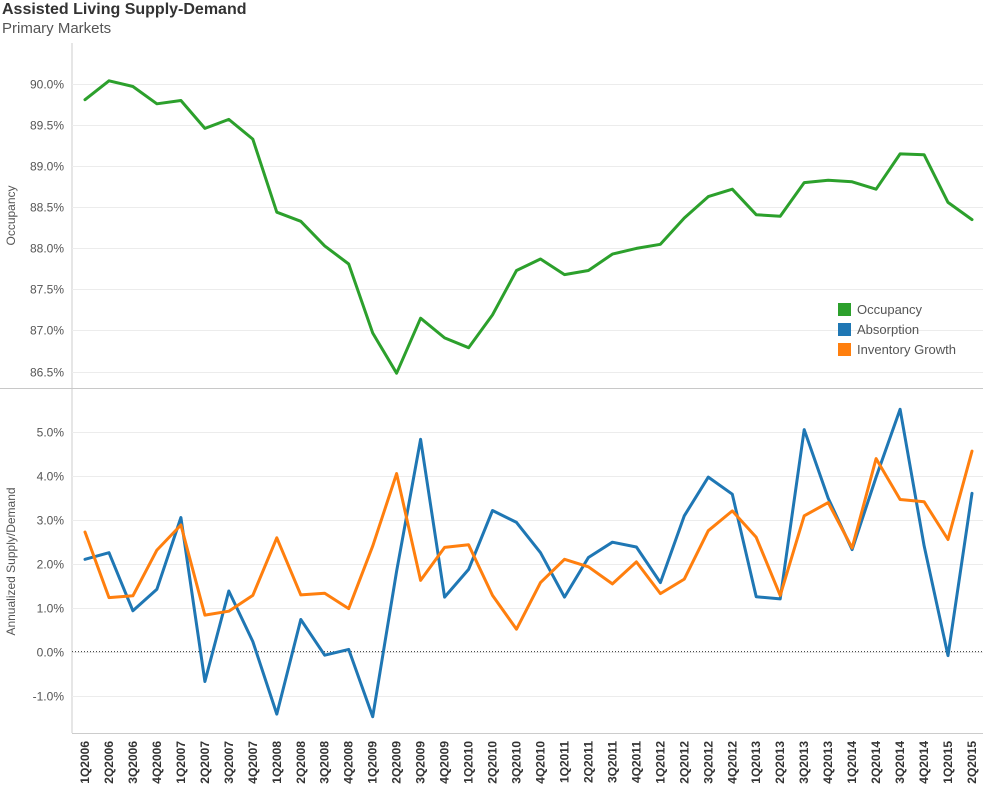  I want to click on y-tick-label: 88.0%, so click(47, 249).